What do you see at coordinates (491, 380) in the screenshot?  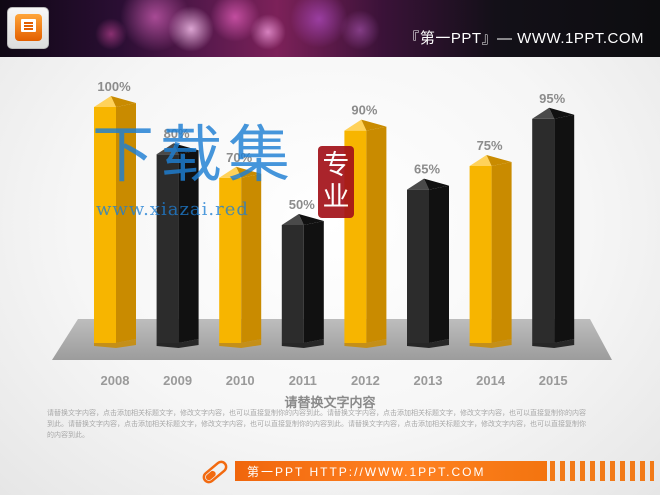 I see `category-label: 2014` at bounding box center [491, 380].